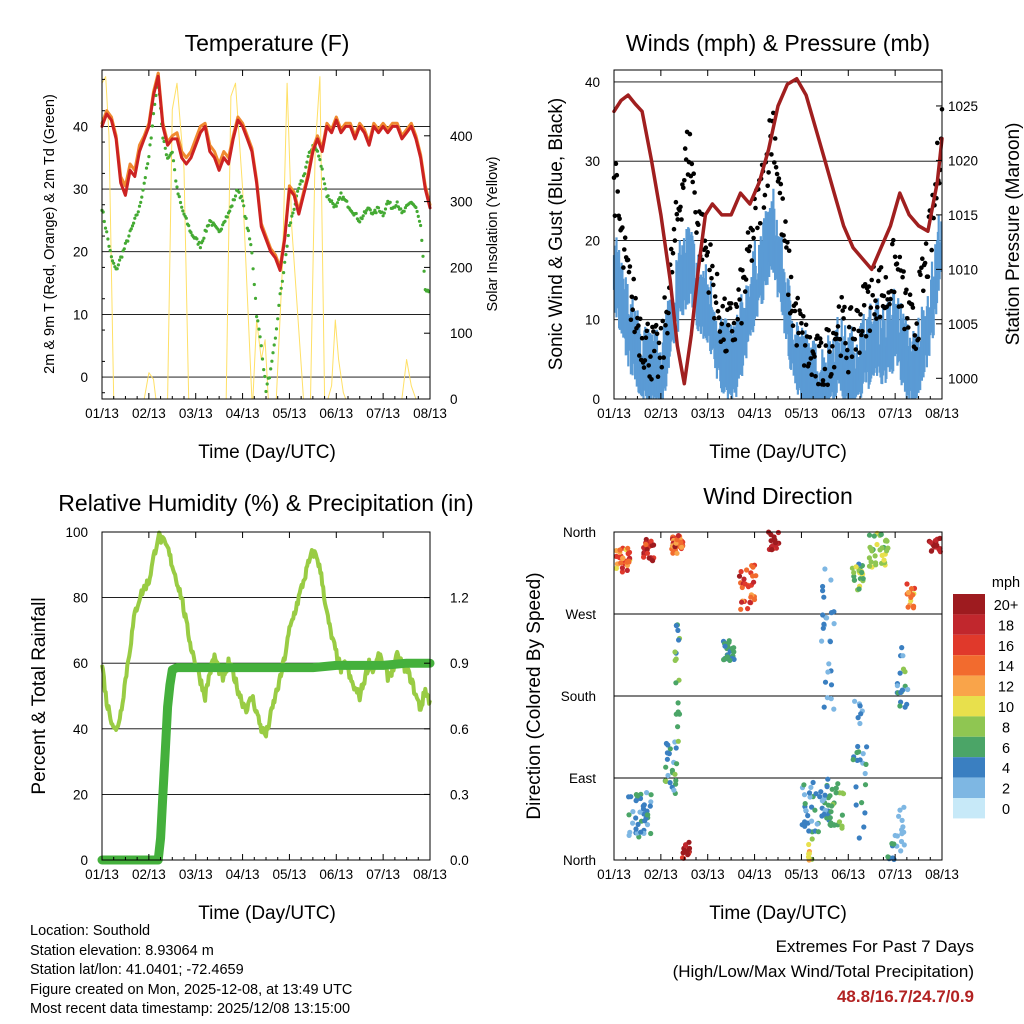 The width and height of the screenshot is (1024, 1024). I want to click on direction-x-tick-label: 01/13, so click(614, 874).